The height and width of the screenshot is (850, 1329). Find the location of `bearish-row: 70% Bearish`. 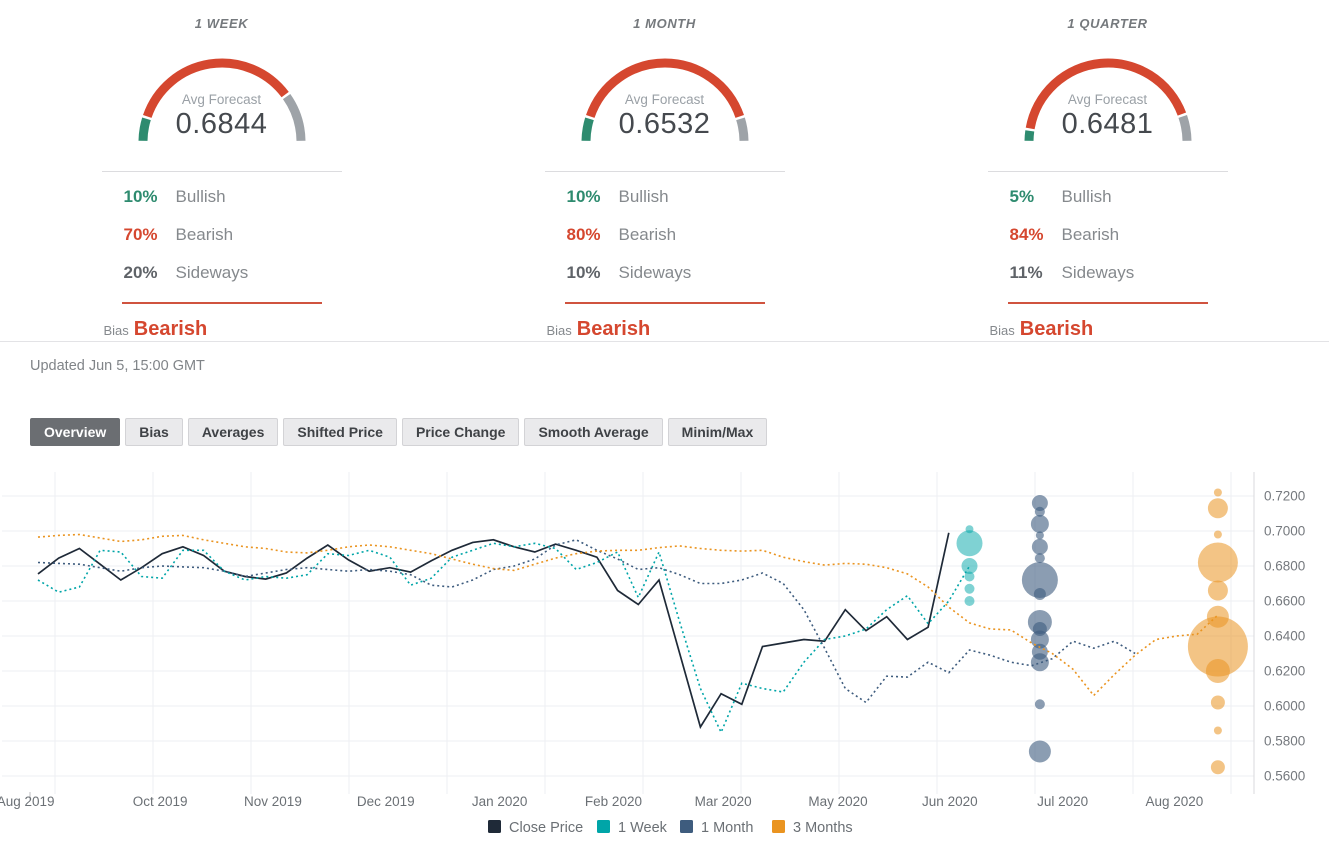

bearish-row: 70% Bearish is located at coordinates (222, 235).